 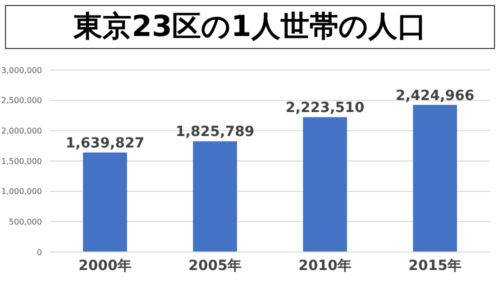 I want to click on x-tick-label: 2005年, so click(x=215, y=266).